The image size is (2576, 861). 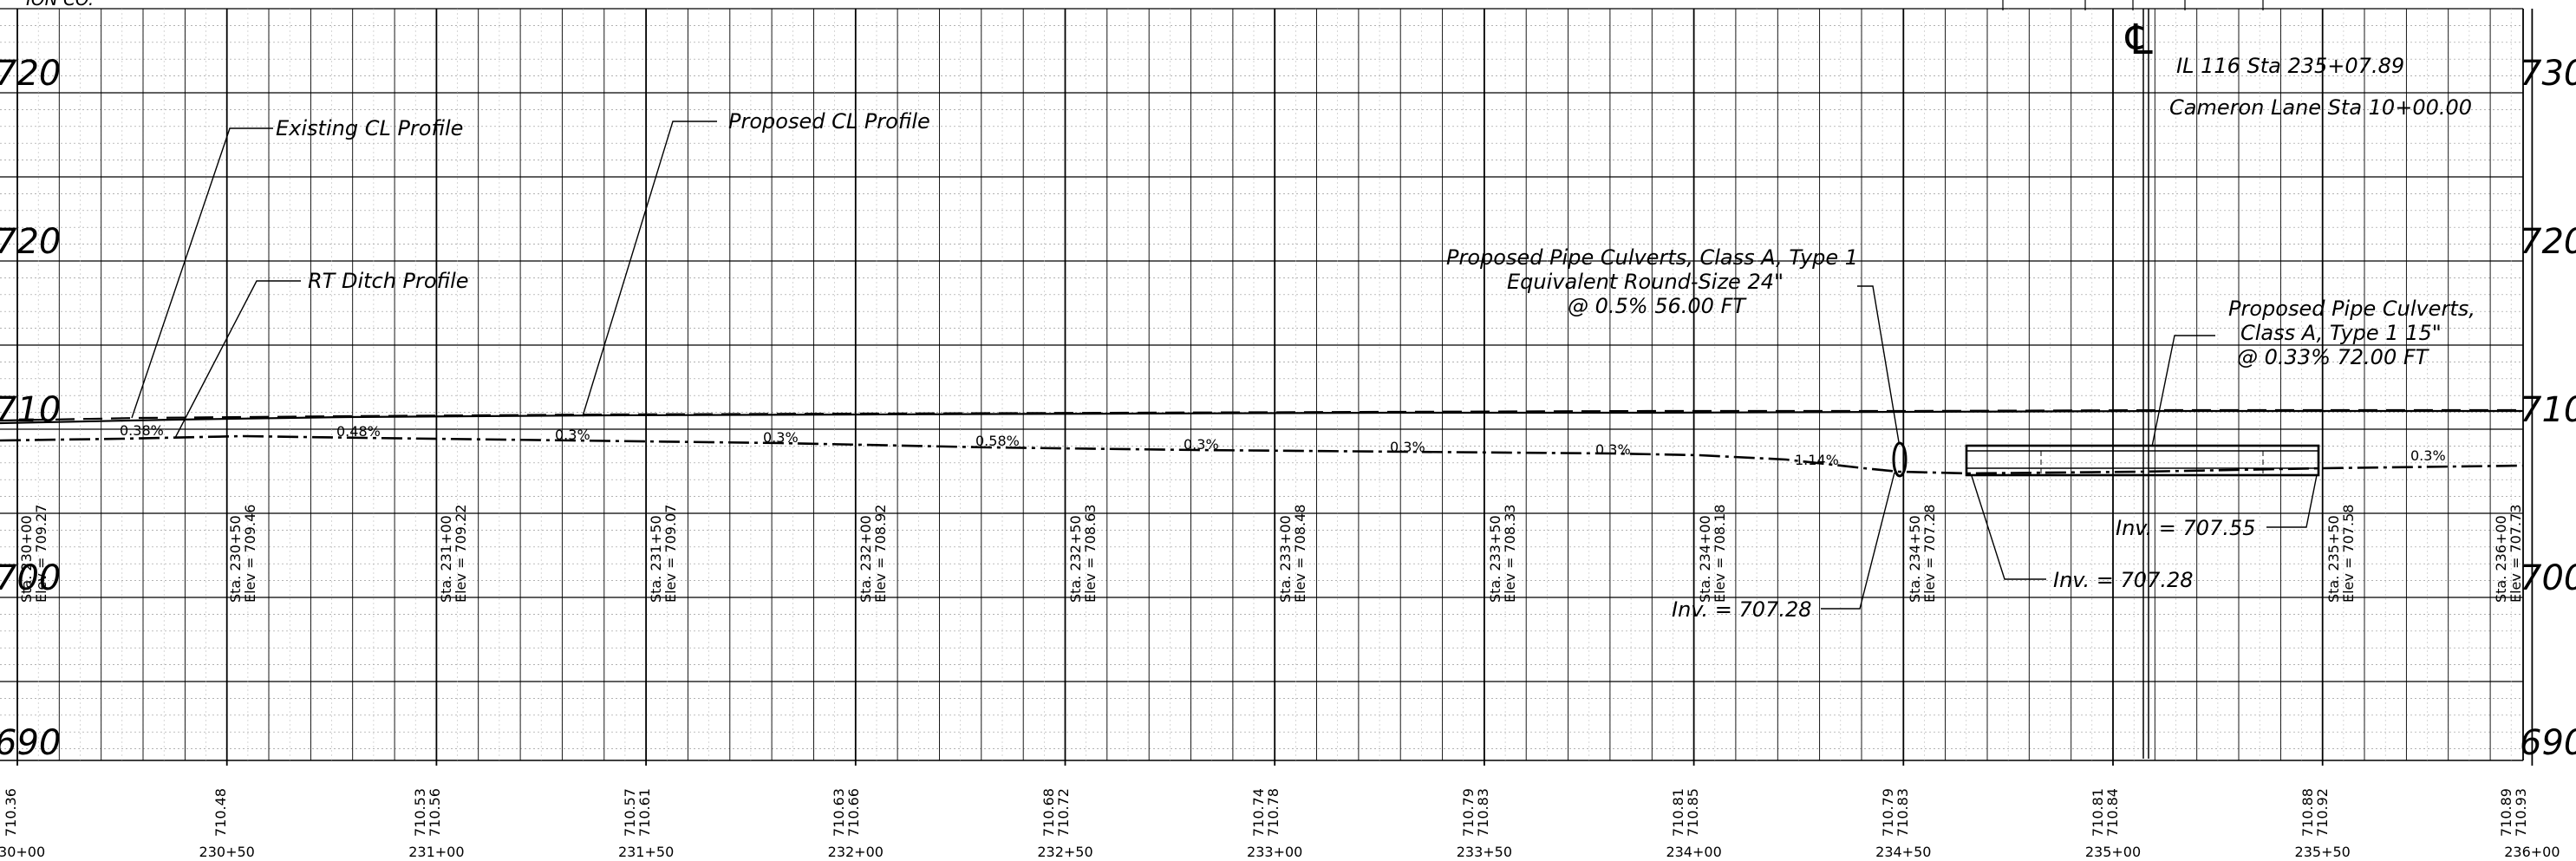 I want to click on elev-tick-left-720-top: 720, so click(x=31, y=74).